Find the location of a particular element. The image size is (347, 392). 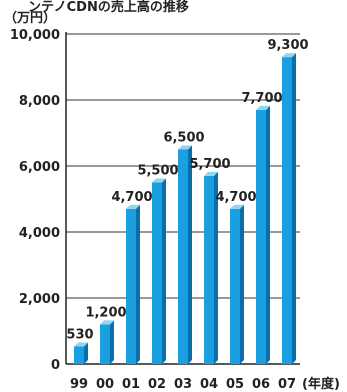

chart-title: ンテノCDNの売上高の推移 is located at coordinates (108, 7).